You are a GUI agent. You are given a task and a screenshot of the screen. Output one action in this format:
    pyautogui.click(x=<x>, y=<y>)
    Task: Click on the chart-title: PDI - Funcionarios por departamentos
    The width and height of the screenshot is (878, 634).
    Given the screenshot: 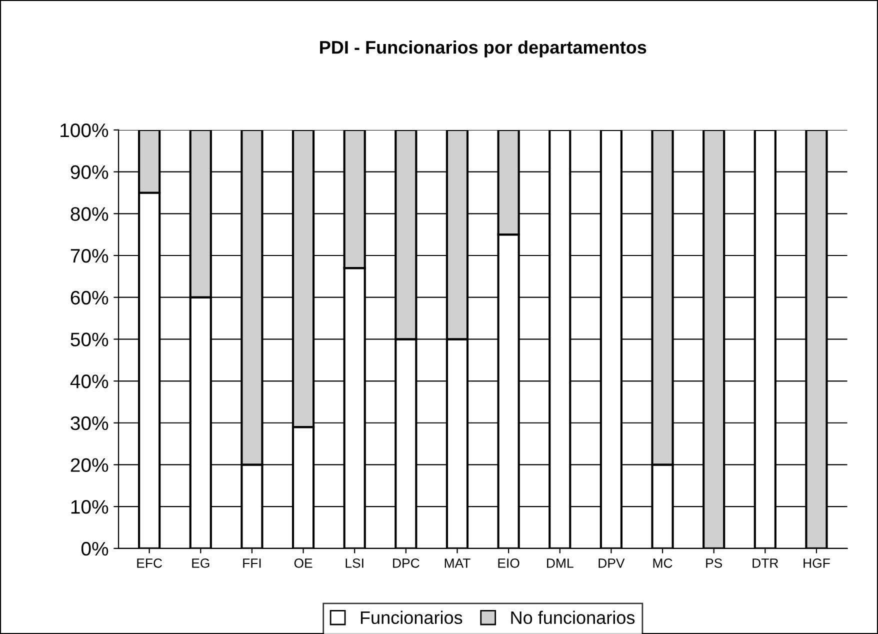 What is the action you would take?
    pyautogui.click(x=483, y=49)
    